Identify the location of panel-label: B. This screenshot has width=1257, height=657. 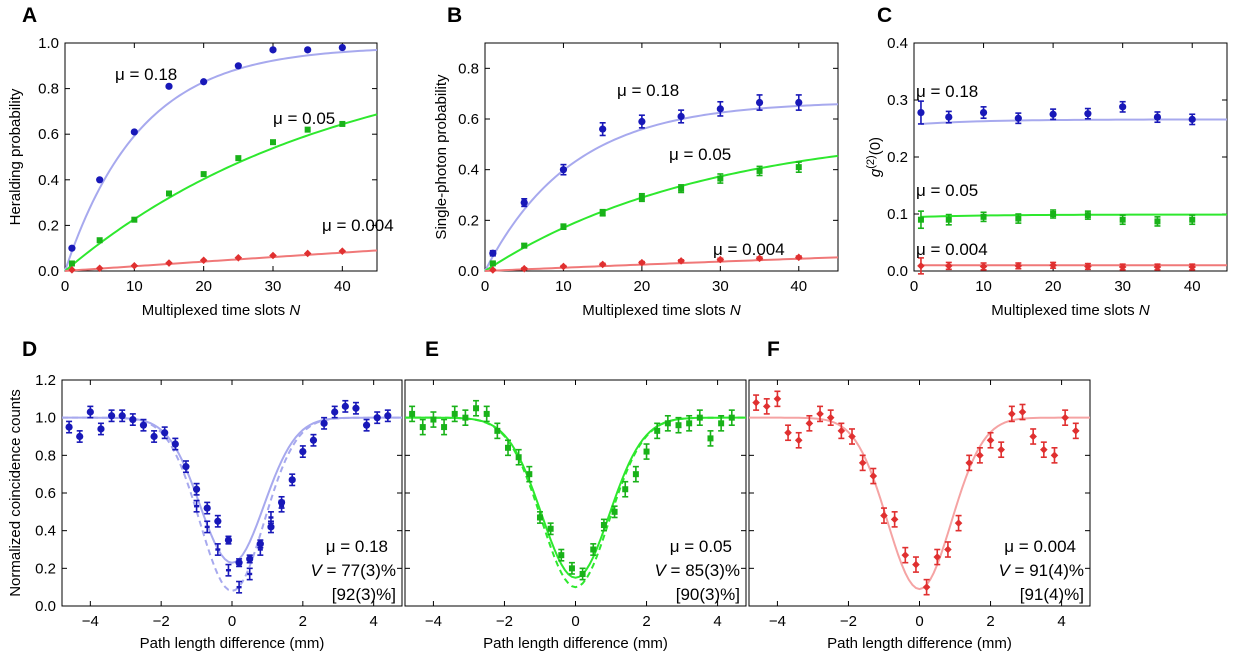
(454, 15).